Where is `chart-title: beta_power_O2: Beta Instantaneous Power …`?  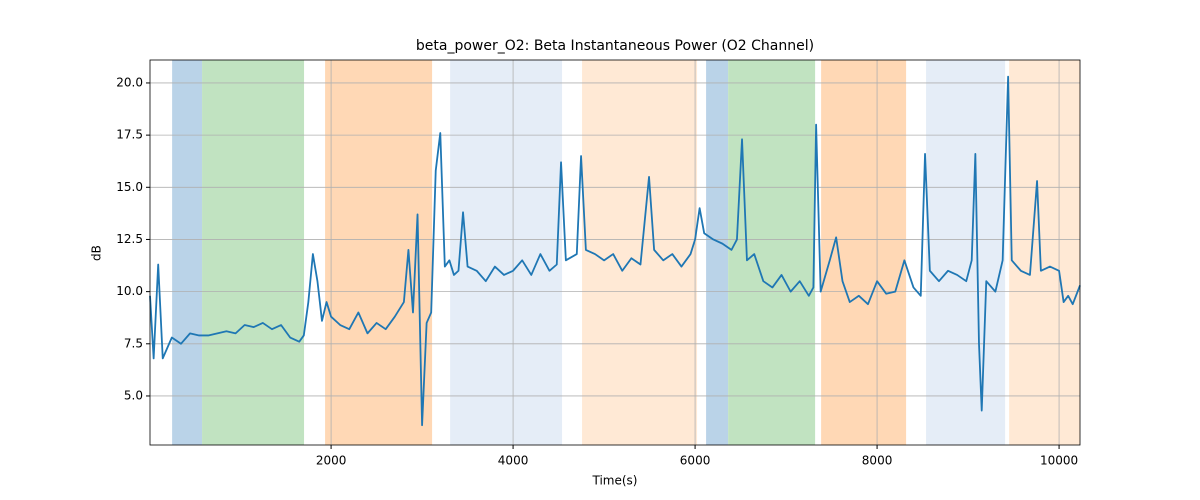
chart-title: beta_power_O2: Beta Instantaneous Power … is located at coordinates (615, 46).